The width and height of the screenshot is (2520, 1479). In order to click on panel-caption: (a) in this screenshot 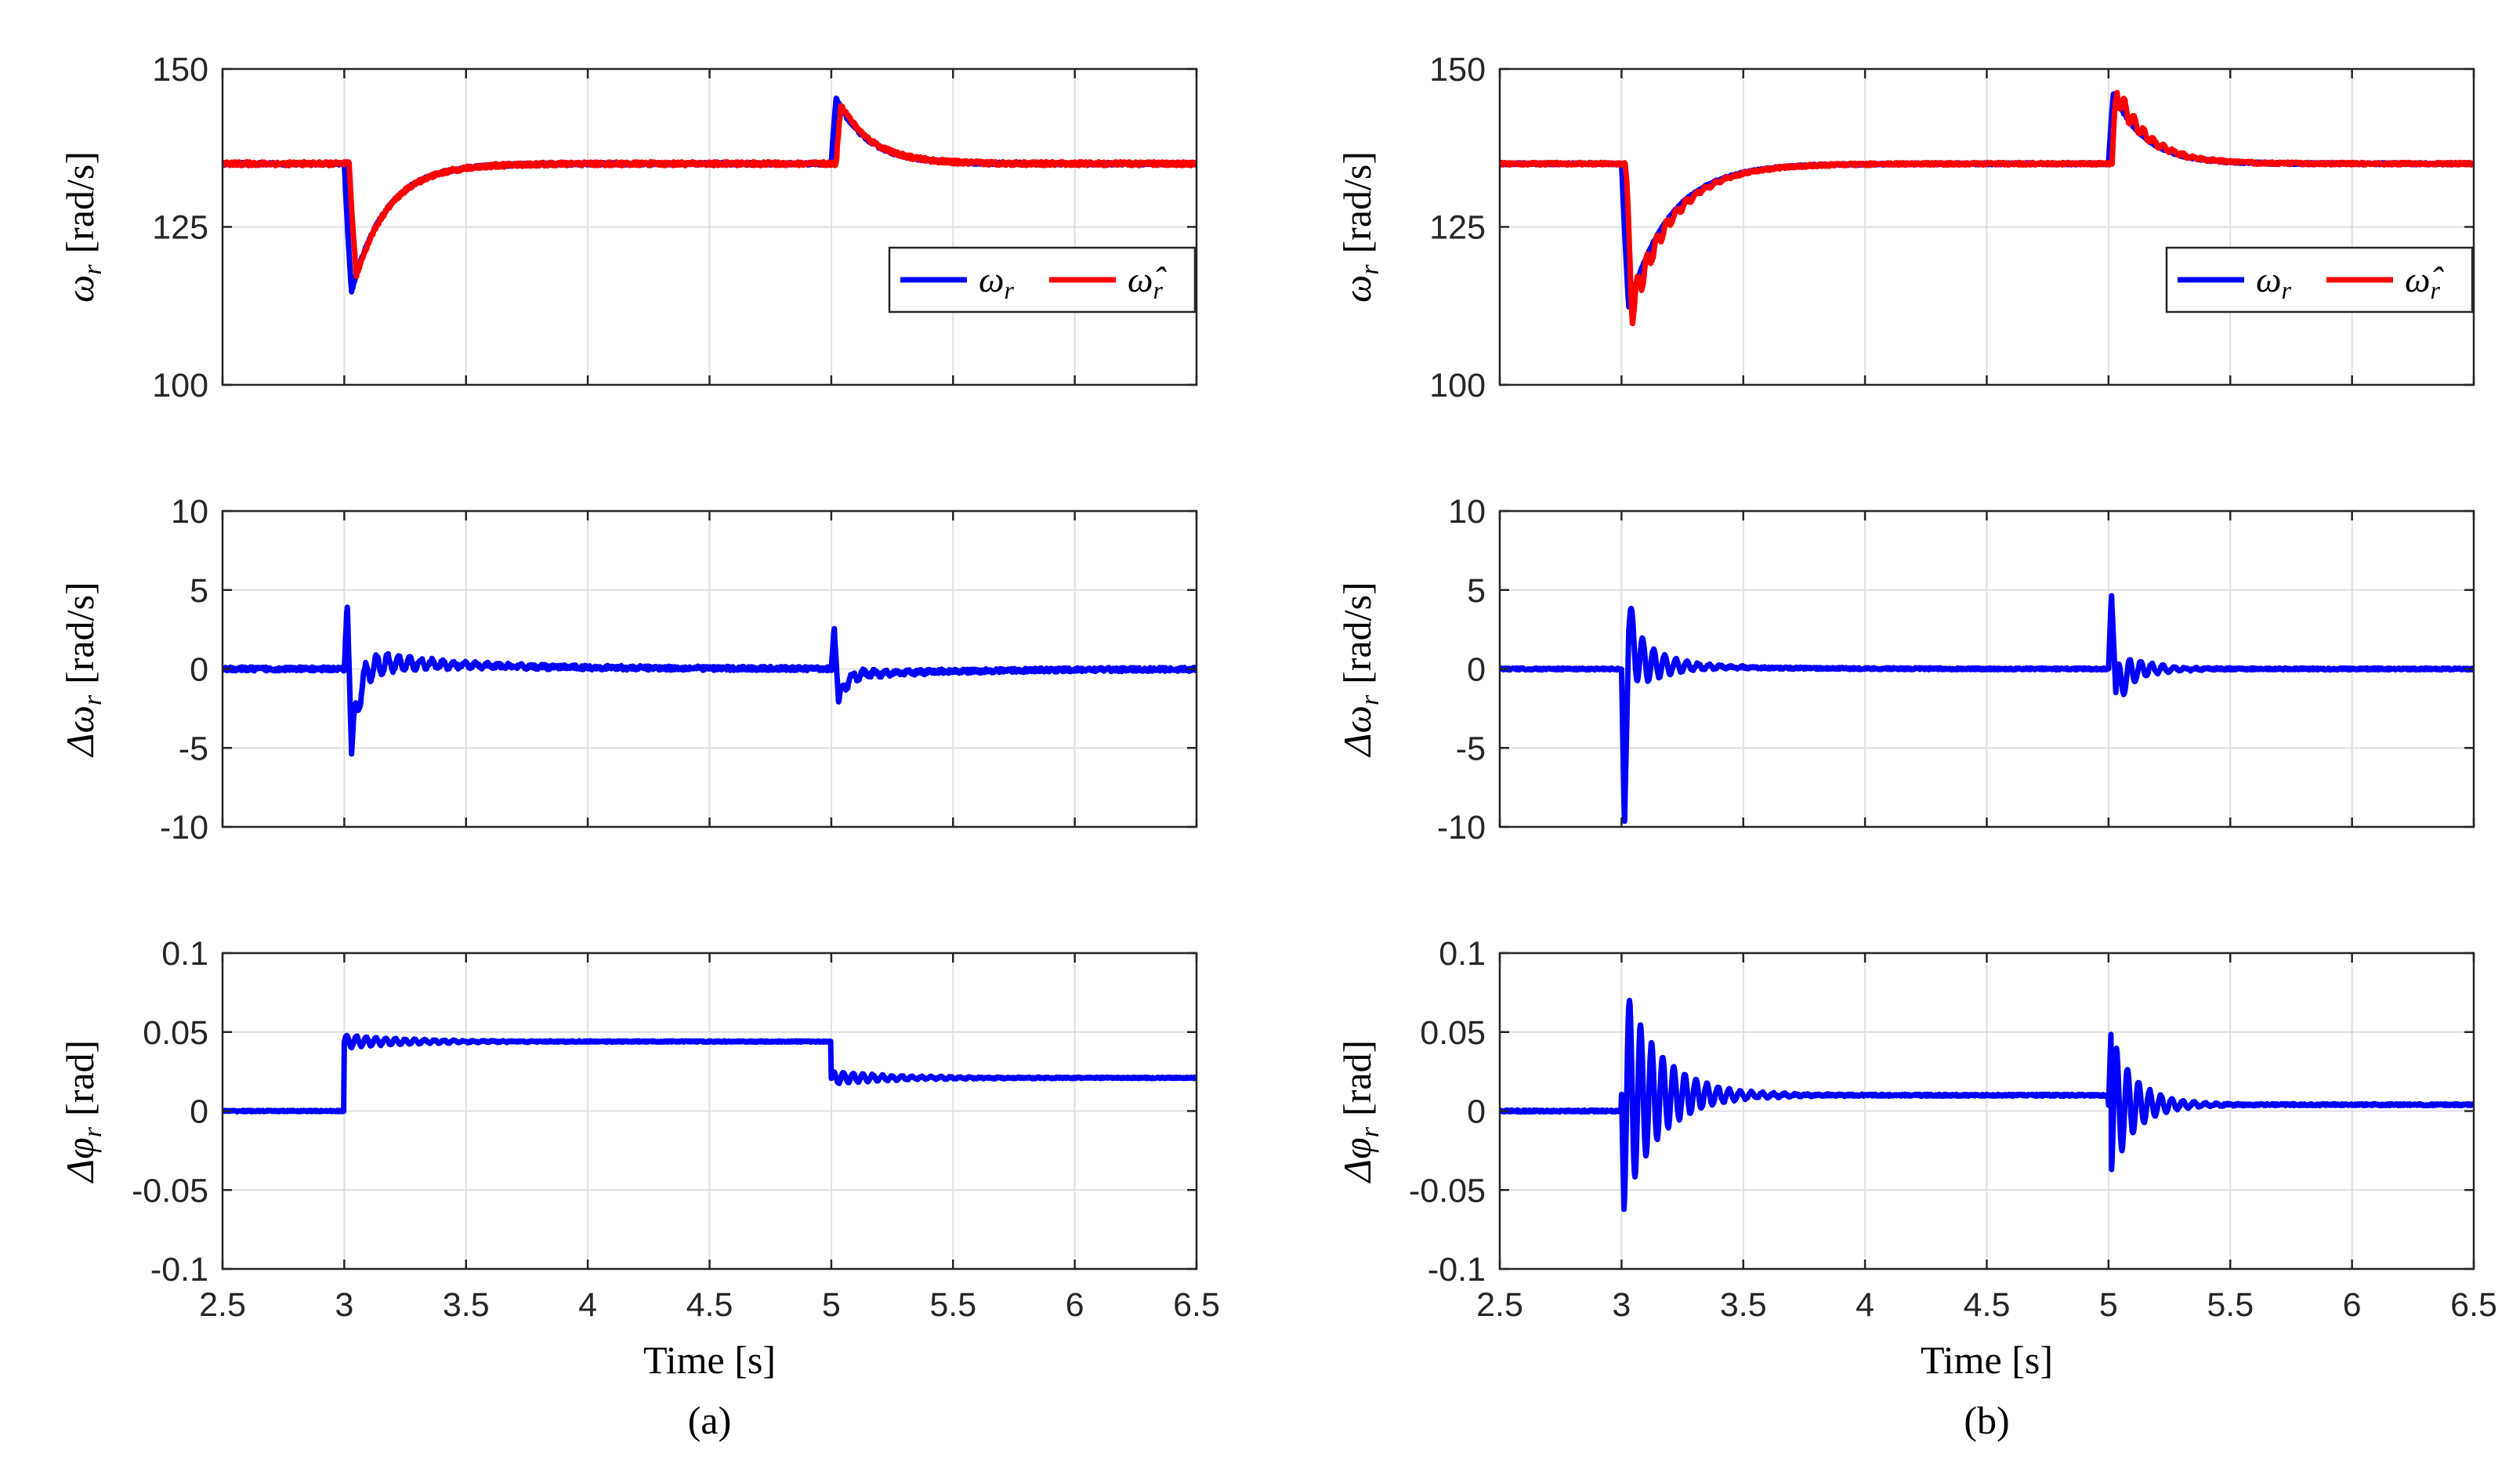, I will do `click(710, 1420)`.